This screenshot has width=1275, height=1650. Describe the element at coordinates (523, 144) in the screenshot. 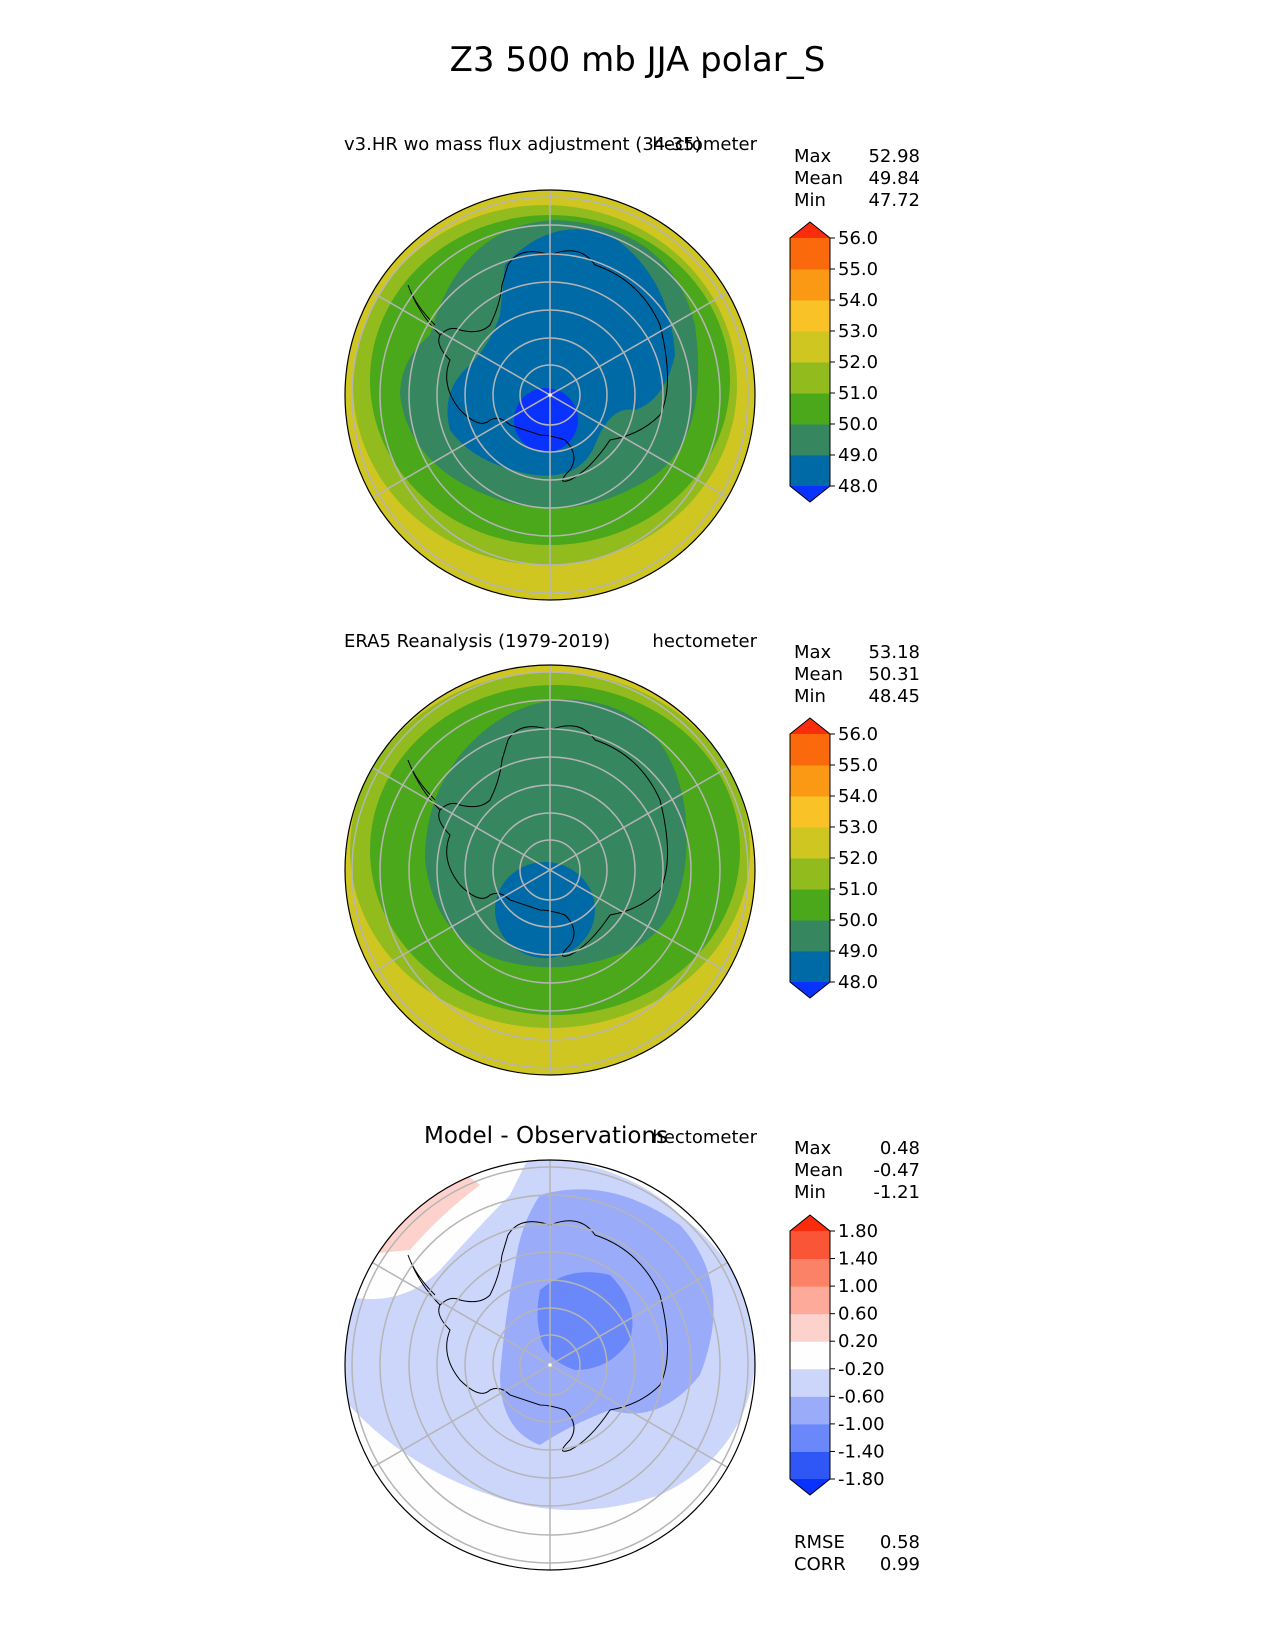

I see `panel-title: v3.HR wo mass flux adjustment (34-35)` at that location.